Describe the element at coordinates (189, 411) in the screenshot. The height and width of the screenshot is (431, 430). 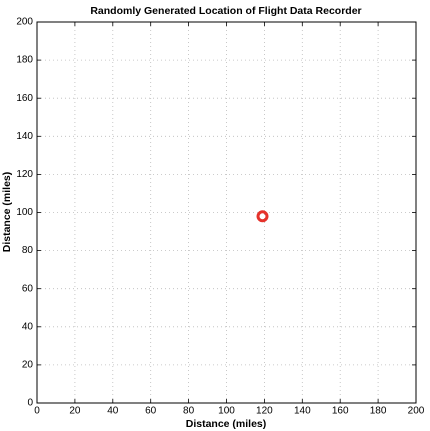
I see `x-tick-label: 80` at that location.